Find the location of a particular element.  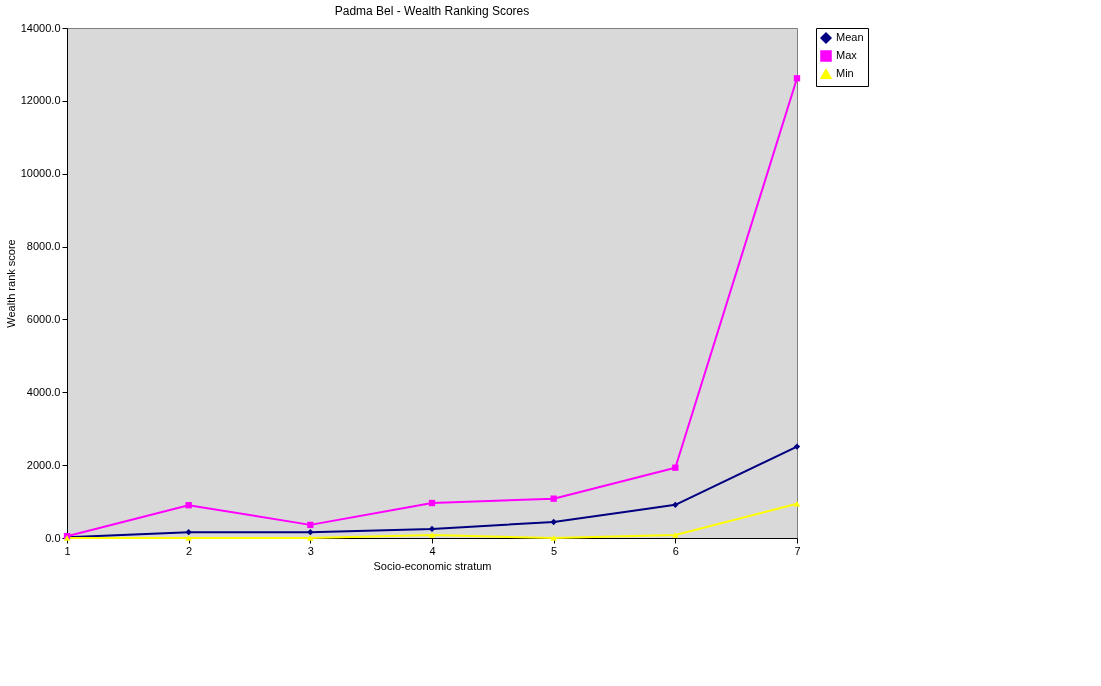

y-tick-label: 12000.0 is located at coordinates (40, 100).